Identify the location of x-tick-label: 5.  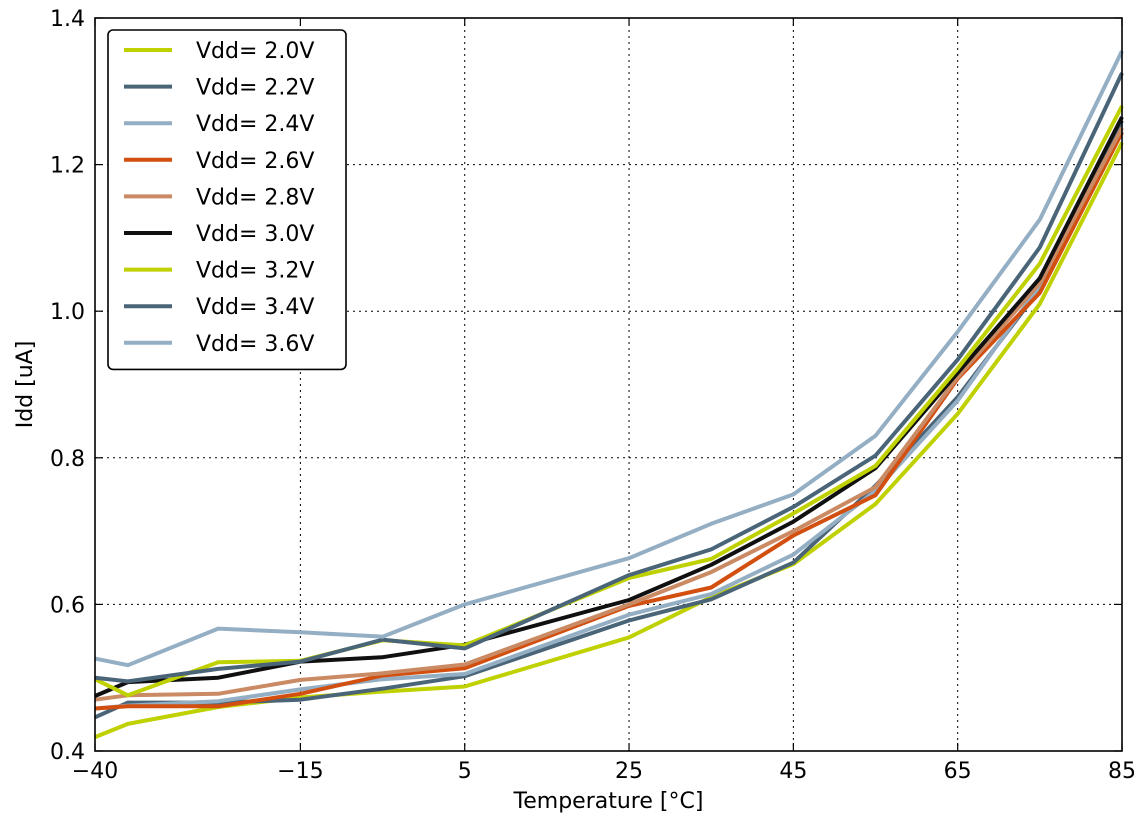
(465, 771).